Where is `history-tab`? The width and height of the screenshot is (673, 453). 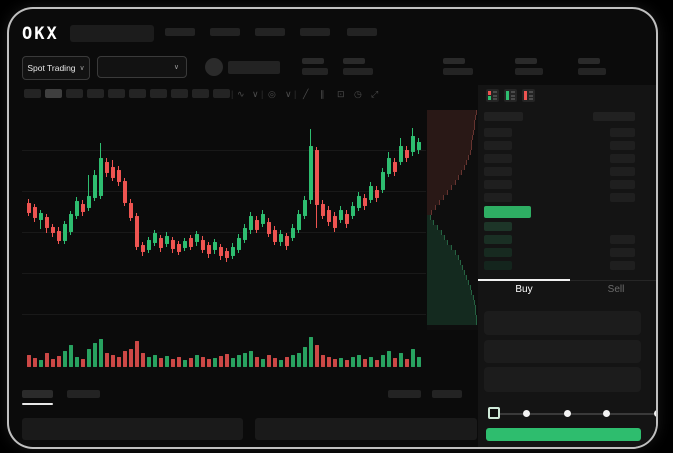 history-tab is located at coordinates (83, 394).